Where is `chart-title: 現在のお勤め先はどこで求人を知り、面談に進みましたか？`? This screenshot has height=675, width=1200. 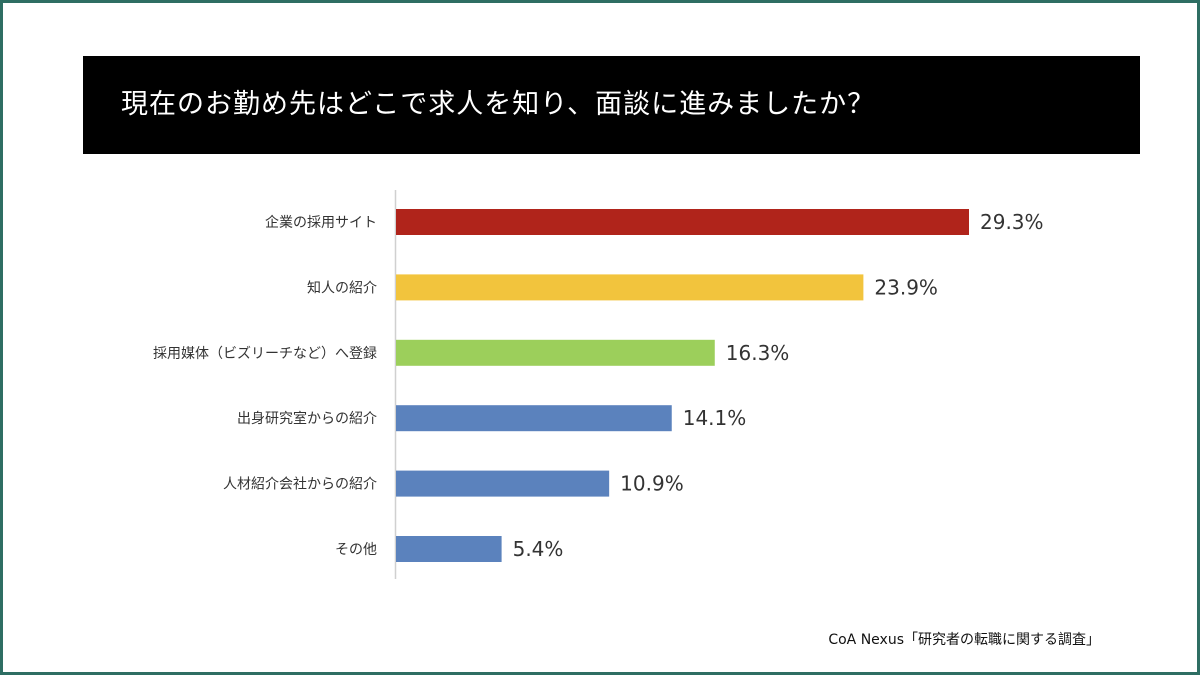
chart-title: 現在のお勤め先はどこで求人を知り、面談に進みましたか？ is located at coordinates (498, 104).